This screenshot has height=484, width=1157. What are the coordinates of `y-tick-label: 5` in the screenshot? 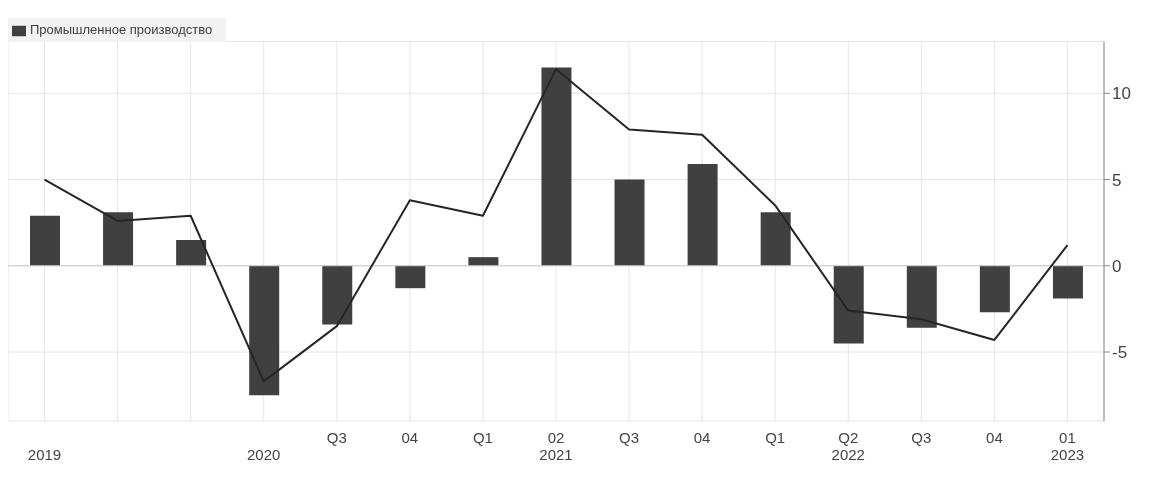 It's located at (1117, 180).